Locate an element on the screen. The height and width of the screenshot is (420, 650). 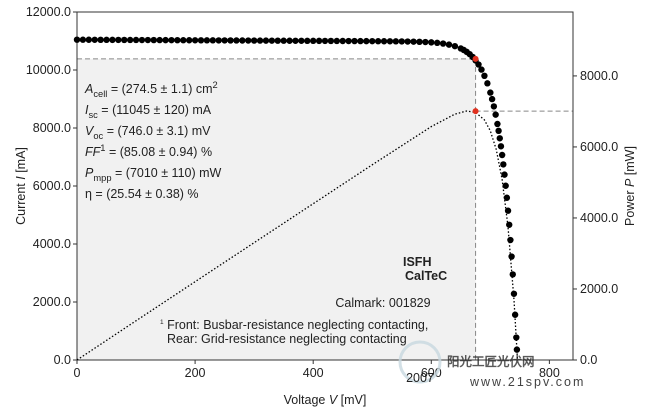
y-tick-label: 2000.0 is located at coordinates (52, 302).